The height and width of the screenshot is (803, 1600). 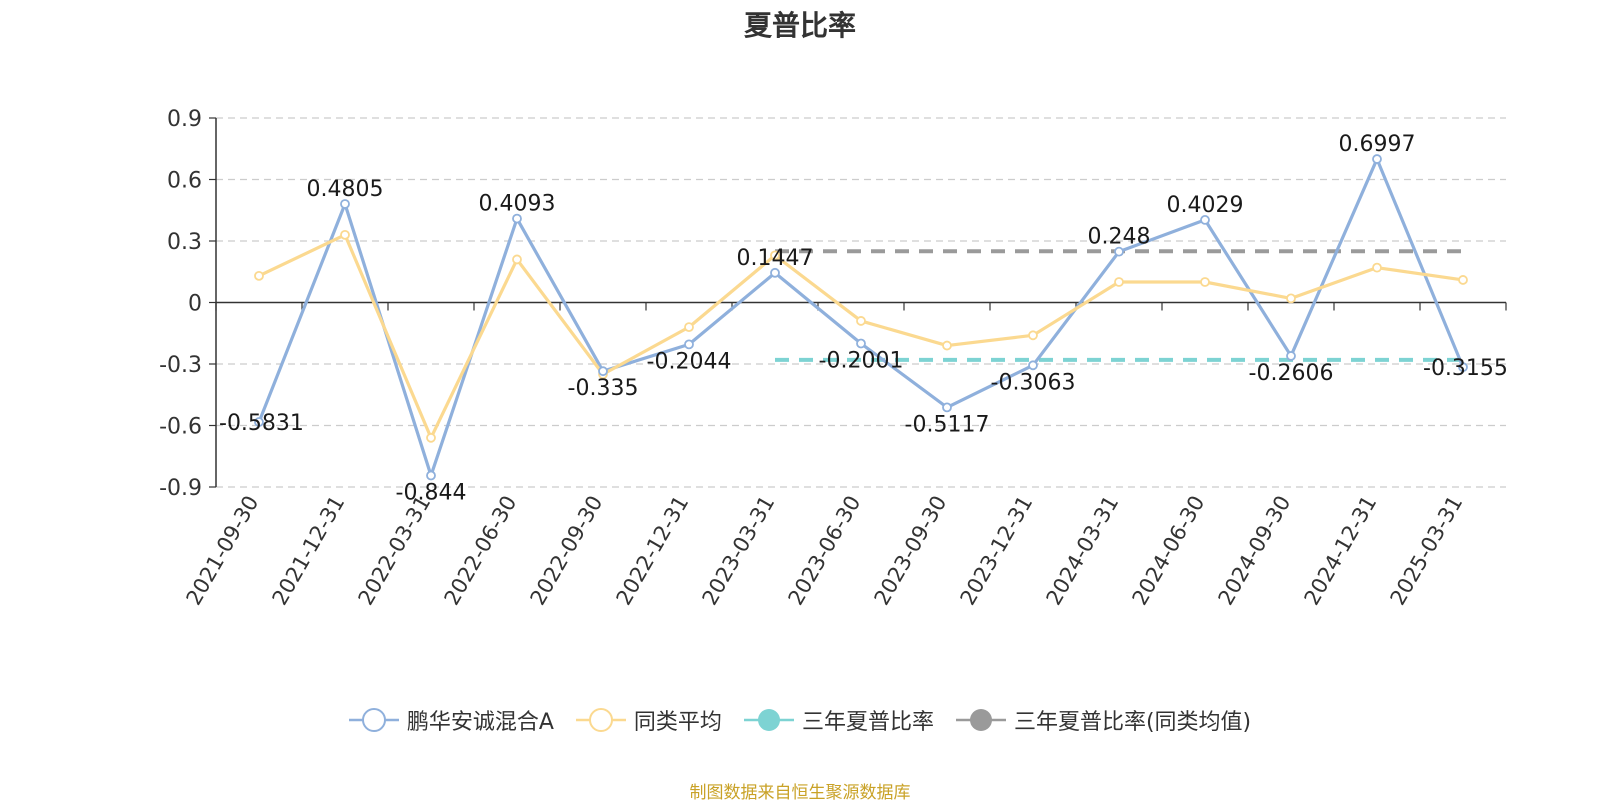 I want to click on data-label: -0.844, so click(x=431, y=493).